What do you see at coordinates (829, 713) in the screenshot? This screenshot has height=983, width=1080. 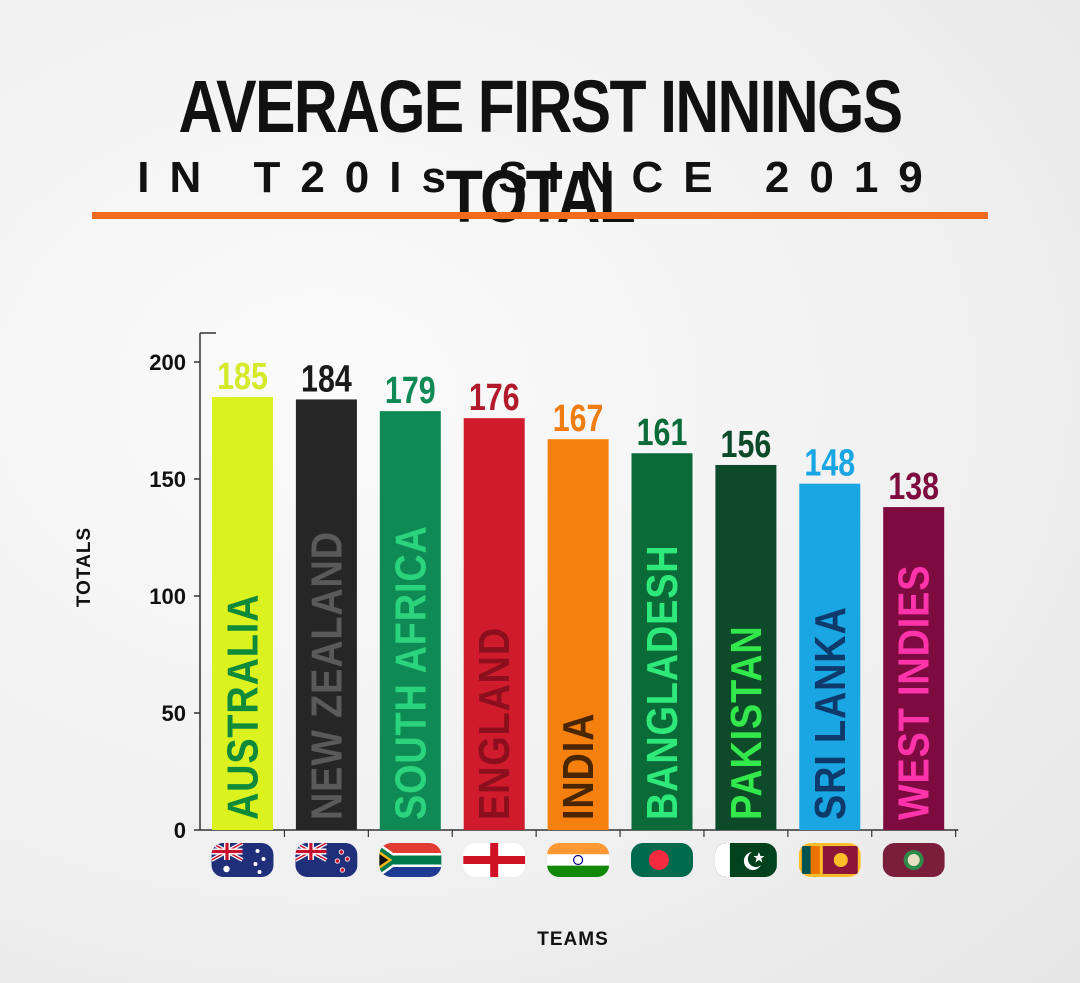 I see `bar-category-label: SRI LANKA` at bounding box center [829, 713].